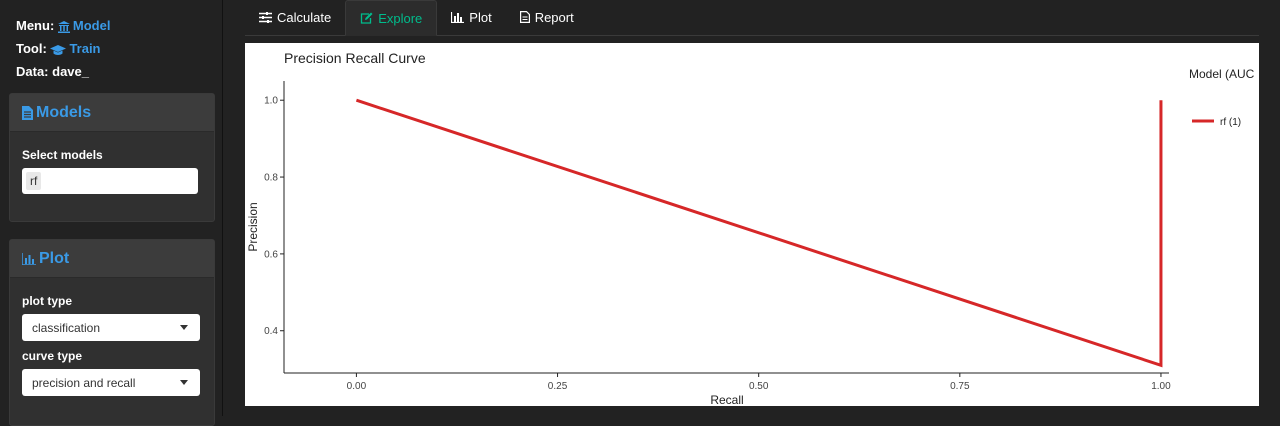 The image size is (1280, 426). Describe the element at coordinates (271, 331) in the screenshot. I see `y-tick-label: 0.4` at that location.